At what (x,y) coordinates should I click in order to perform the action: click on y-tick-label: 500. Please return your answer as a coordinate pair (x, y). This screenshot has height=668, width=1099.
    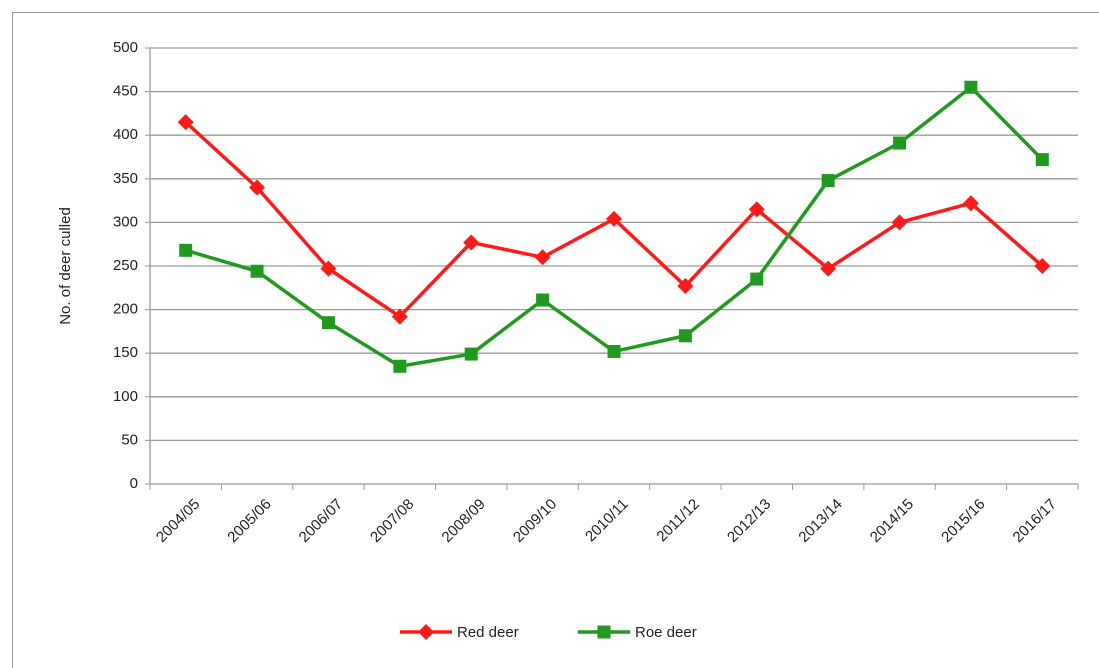
    Looking at the image, I should click on (125, 47).